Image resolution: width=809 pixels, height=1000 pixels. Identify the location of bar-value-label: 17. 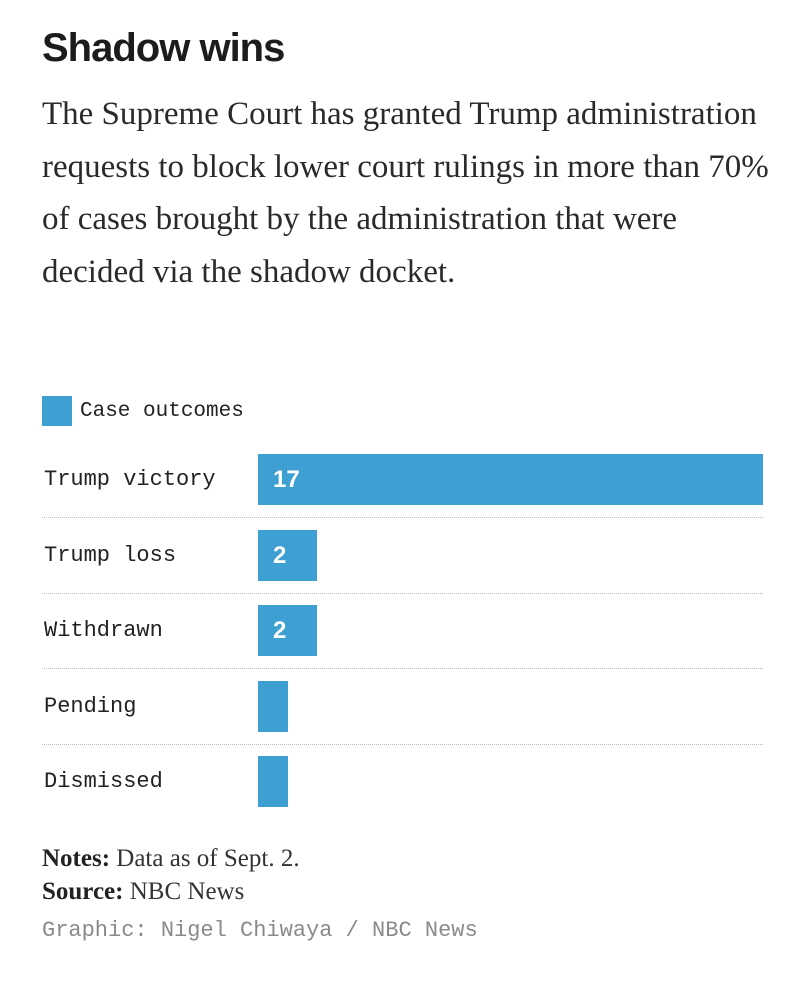
(286, 479).